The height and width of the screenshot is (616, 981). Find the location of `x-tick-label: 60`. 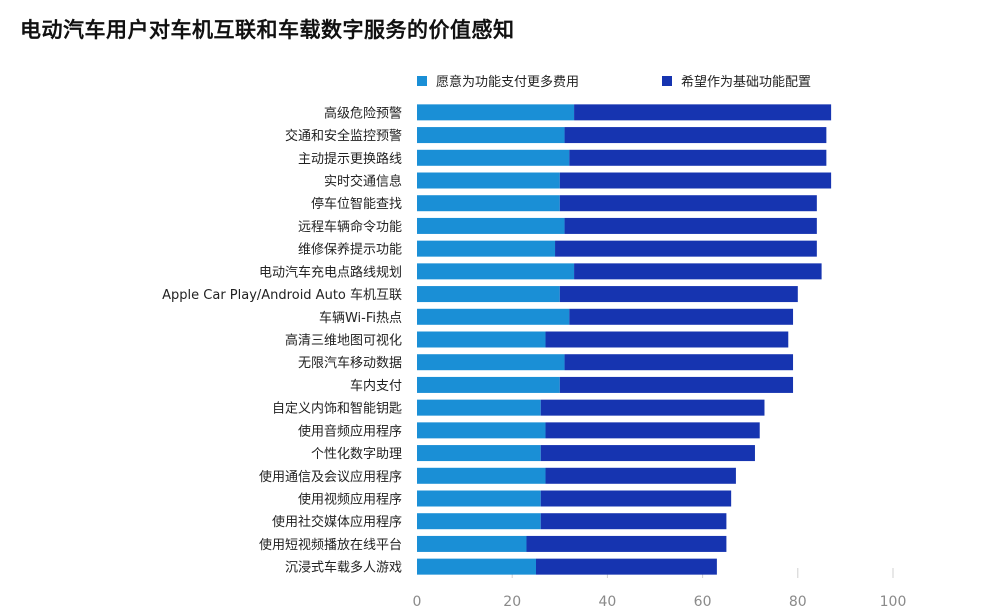

x-tick-label: 60 is located at coordinates (703, 602).